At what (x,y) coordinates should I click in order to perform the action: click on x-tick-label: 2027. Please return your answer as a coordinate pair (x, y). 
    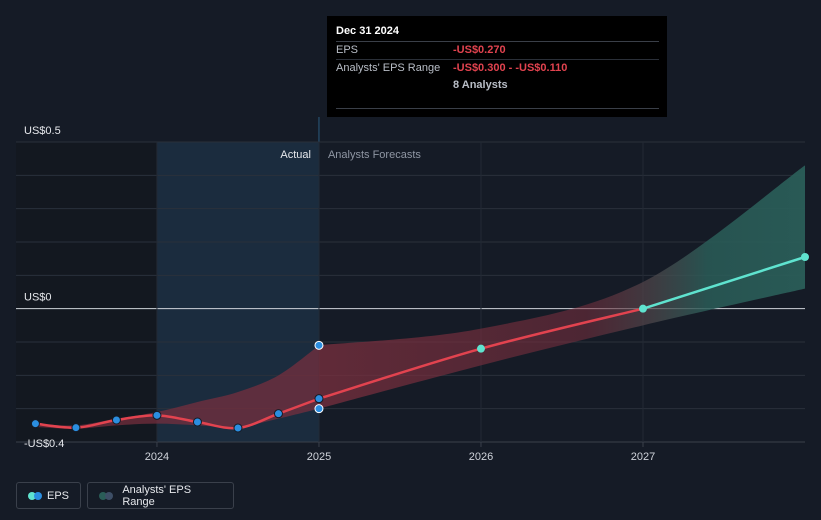
    Looking at the image, I should click on (643, 457).